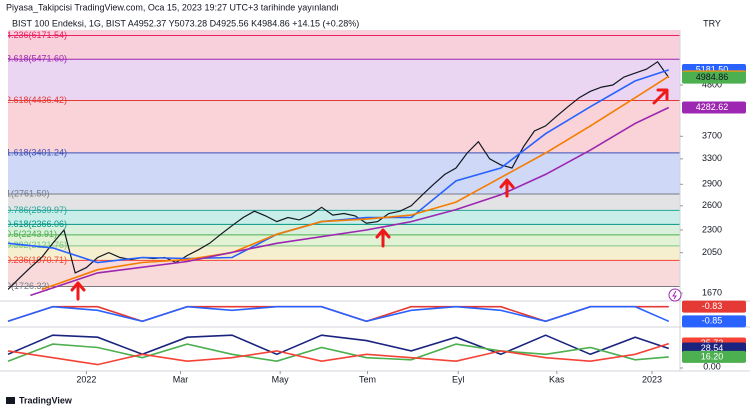 Image resolution: width=750 pixels, height=412 pixels. I want to click on x-tick-label: May, so click(281, 379).